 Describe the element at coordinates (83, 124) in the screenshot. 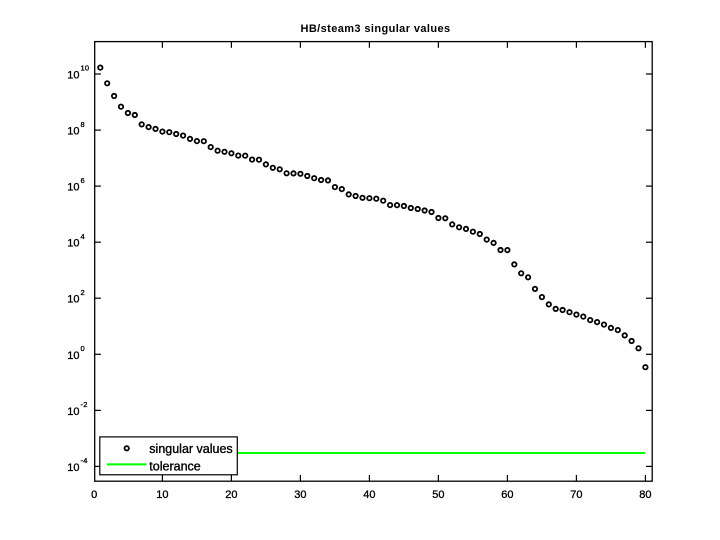

I see `svg-text: 8` at that location.